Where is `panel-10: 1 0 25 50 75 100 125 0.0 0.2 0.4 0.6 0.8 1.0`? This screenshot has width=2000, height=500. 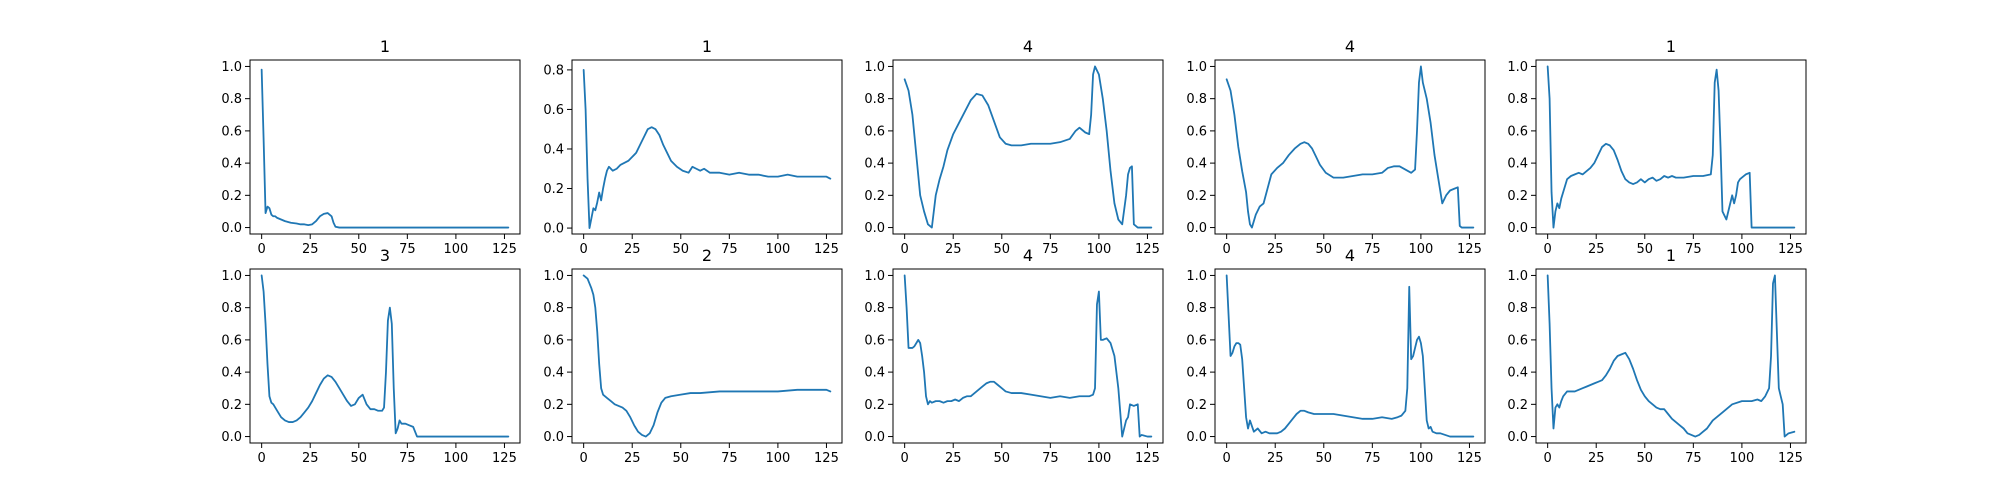 panel-10: 1 0 25 50 75 100 125 0.0 0.2 0.4 0.6 0.8 1.0 is located at coordinates (1657, 356).